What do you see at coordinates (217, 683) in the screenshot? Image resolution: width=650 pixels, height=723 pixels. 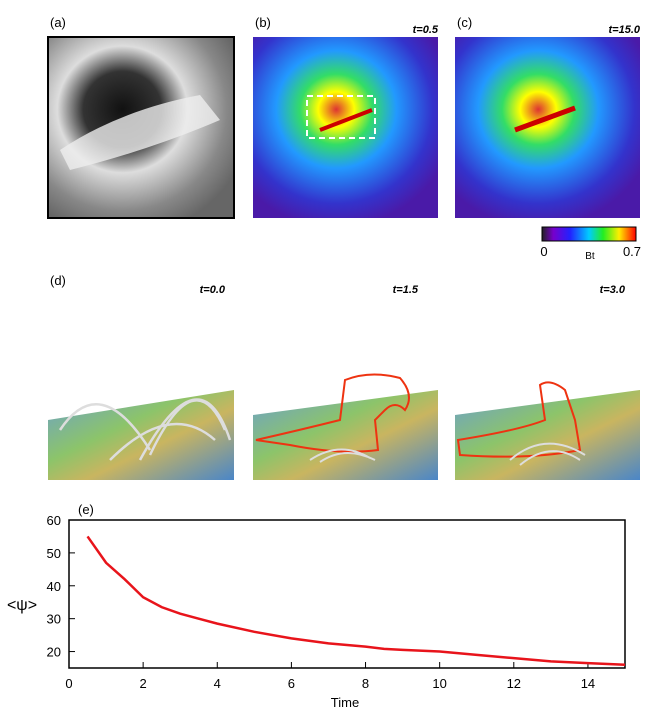 I see `x-tick-label: 4` at bounding box center [217, 683].